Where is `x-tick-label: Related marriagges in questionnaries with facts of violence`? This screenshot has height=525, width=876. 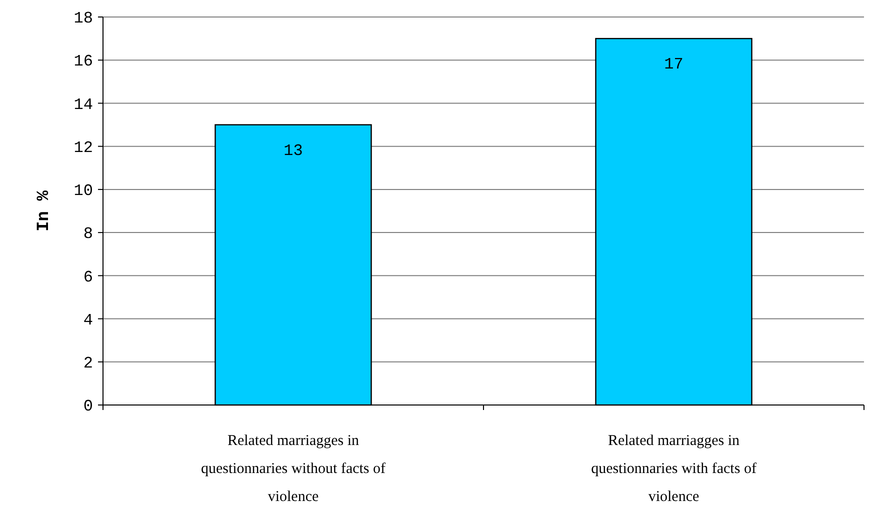
x-tick-label: Related marriagges in questionnaries with facts of violence is located at coordinates (673, 469).